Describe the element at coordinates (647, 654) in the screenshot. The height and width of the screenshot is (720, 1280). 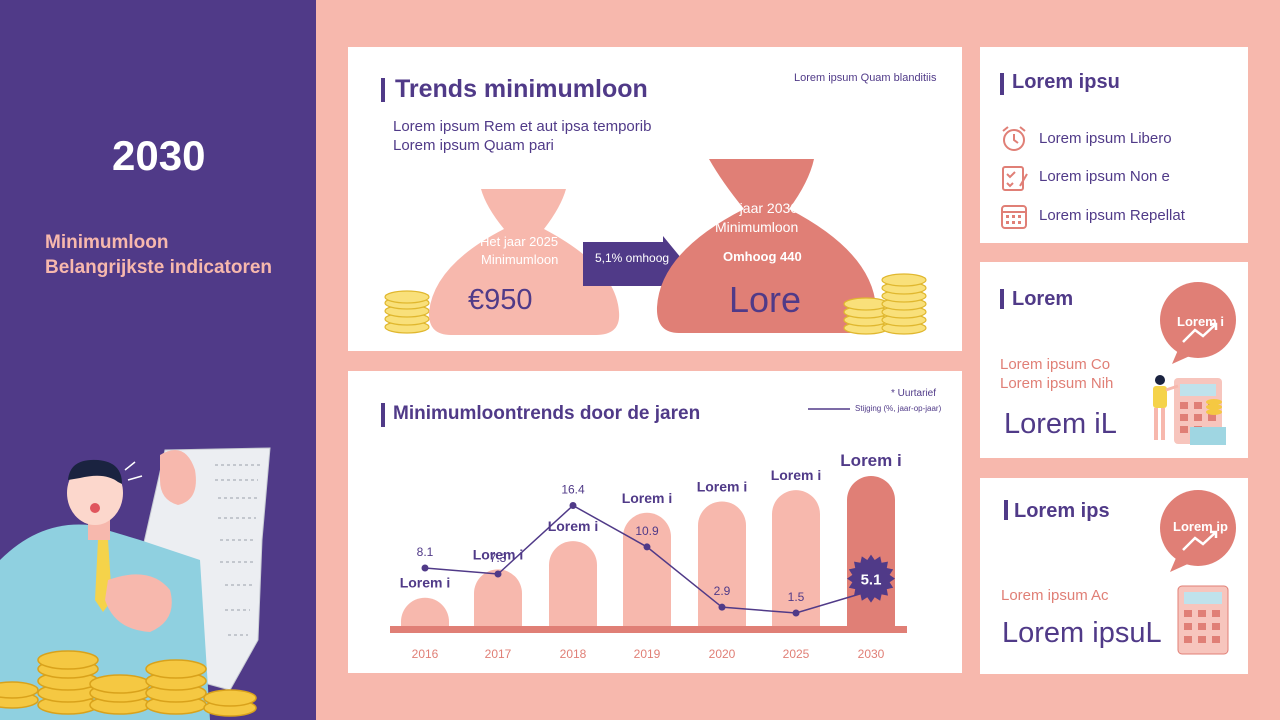
I see `chart-x-tick: 2019` at that location.